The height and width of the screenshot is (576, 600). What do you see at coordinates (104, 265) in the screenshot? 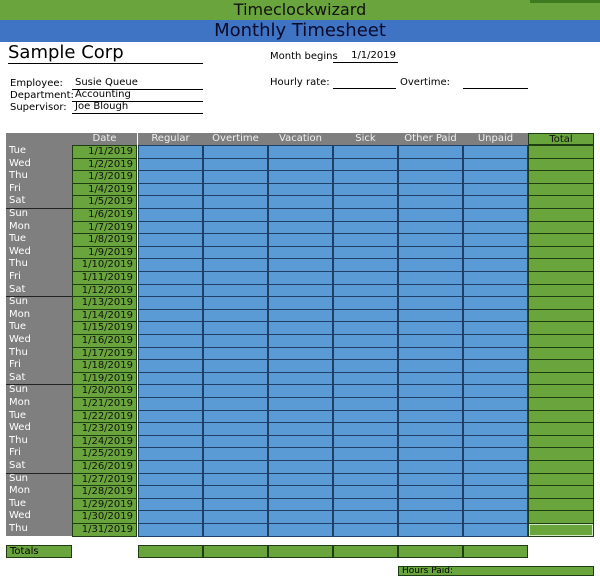
I see `date-cell: 1/10/2019` at bounding box center [104, 265].